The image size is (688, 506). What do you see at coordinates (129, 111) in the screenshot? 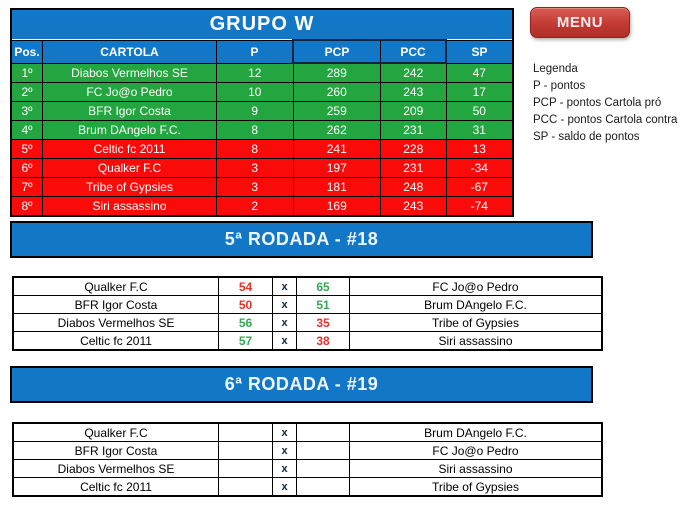
I see `team-cell: BFR Igor Costa` at bounding box center [129, 111].